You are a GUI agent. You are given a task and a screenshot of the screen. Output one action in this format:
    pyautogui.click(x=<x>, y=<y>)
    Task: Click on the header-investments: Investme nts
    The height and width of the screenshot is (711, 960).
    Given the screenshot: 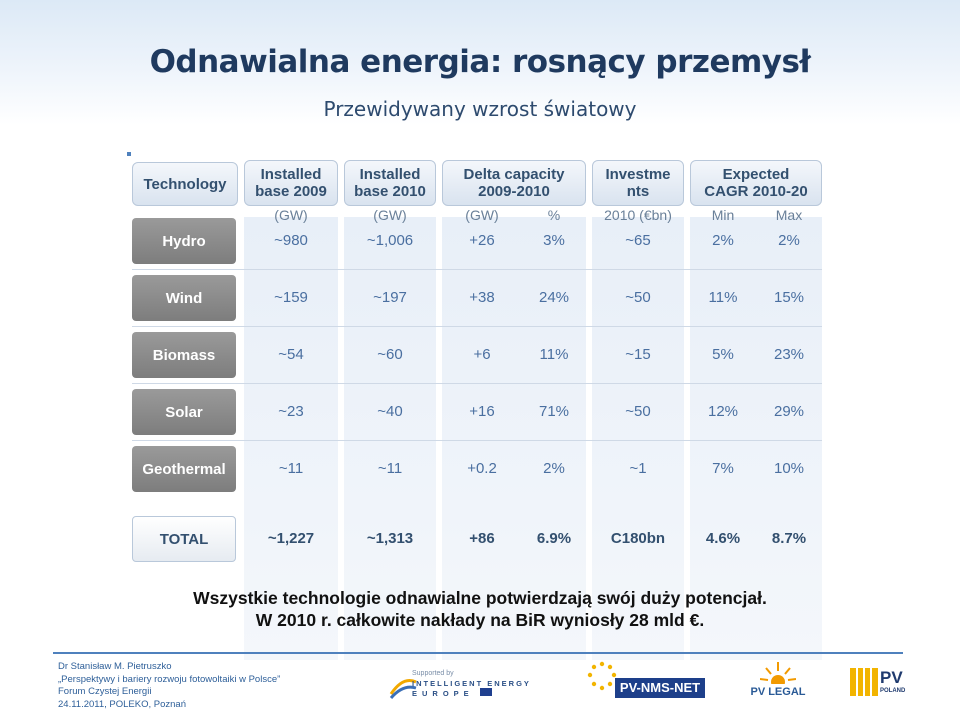 What is the action you would take?
    pyautogui.click(x=638, y=183)
    